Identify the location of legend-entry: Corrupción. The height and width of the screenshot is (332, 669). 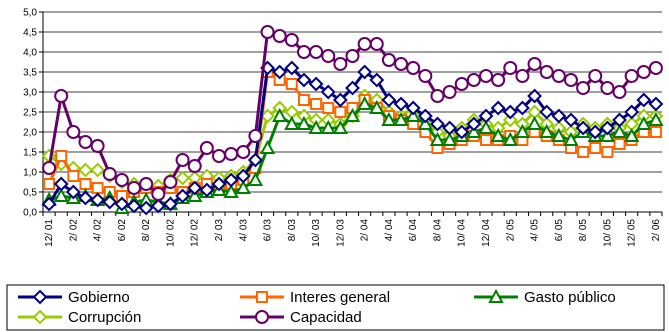
(79, 317).